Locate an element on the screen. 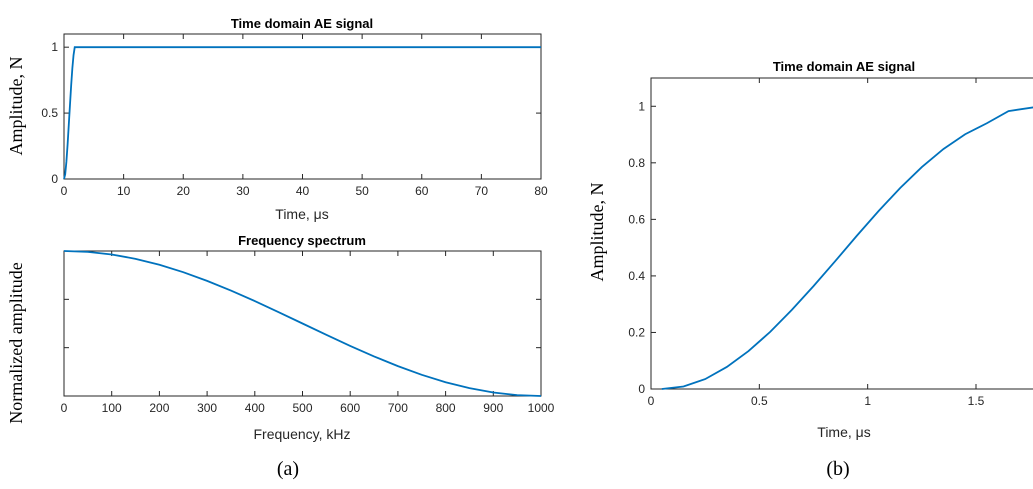 The width and height of the screenshot is (1033, 489). x-tick-label: 800 is located at coordinates (446, 408).